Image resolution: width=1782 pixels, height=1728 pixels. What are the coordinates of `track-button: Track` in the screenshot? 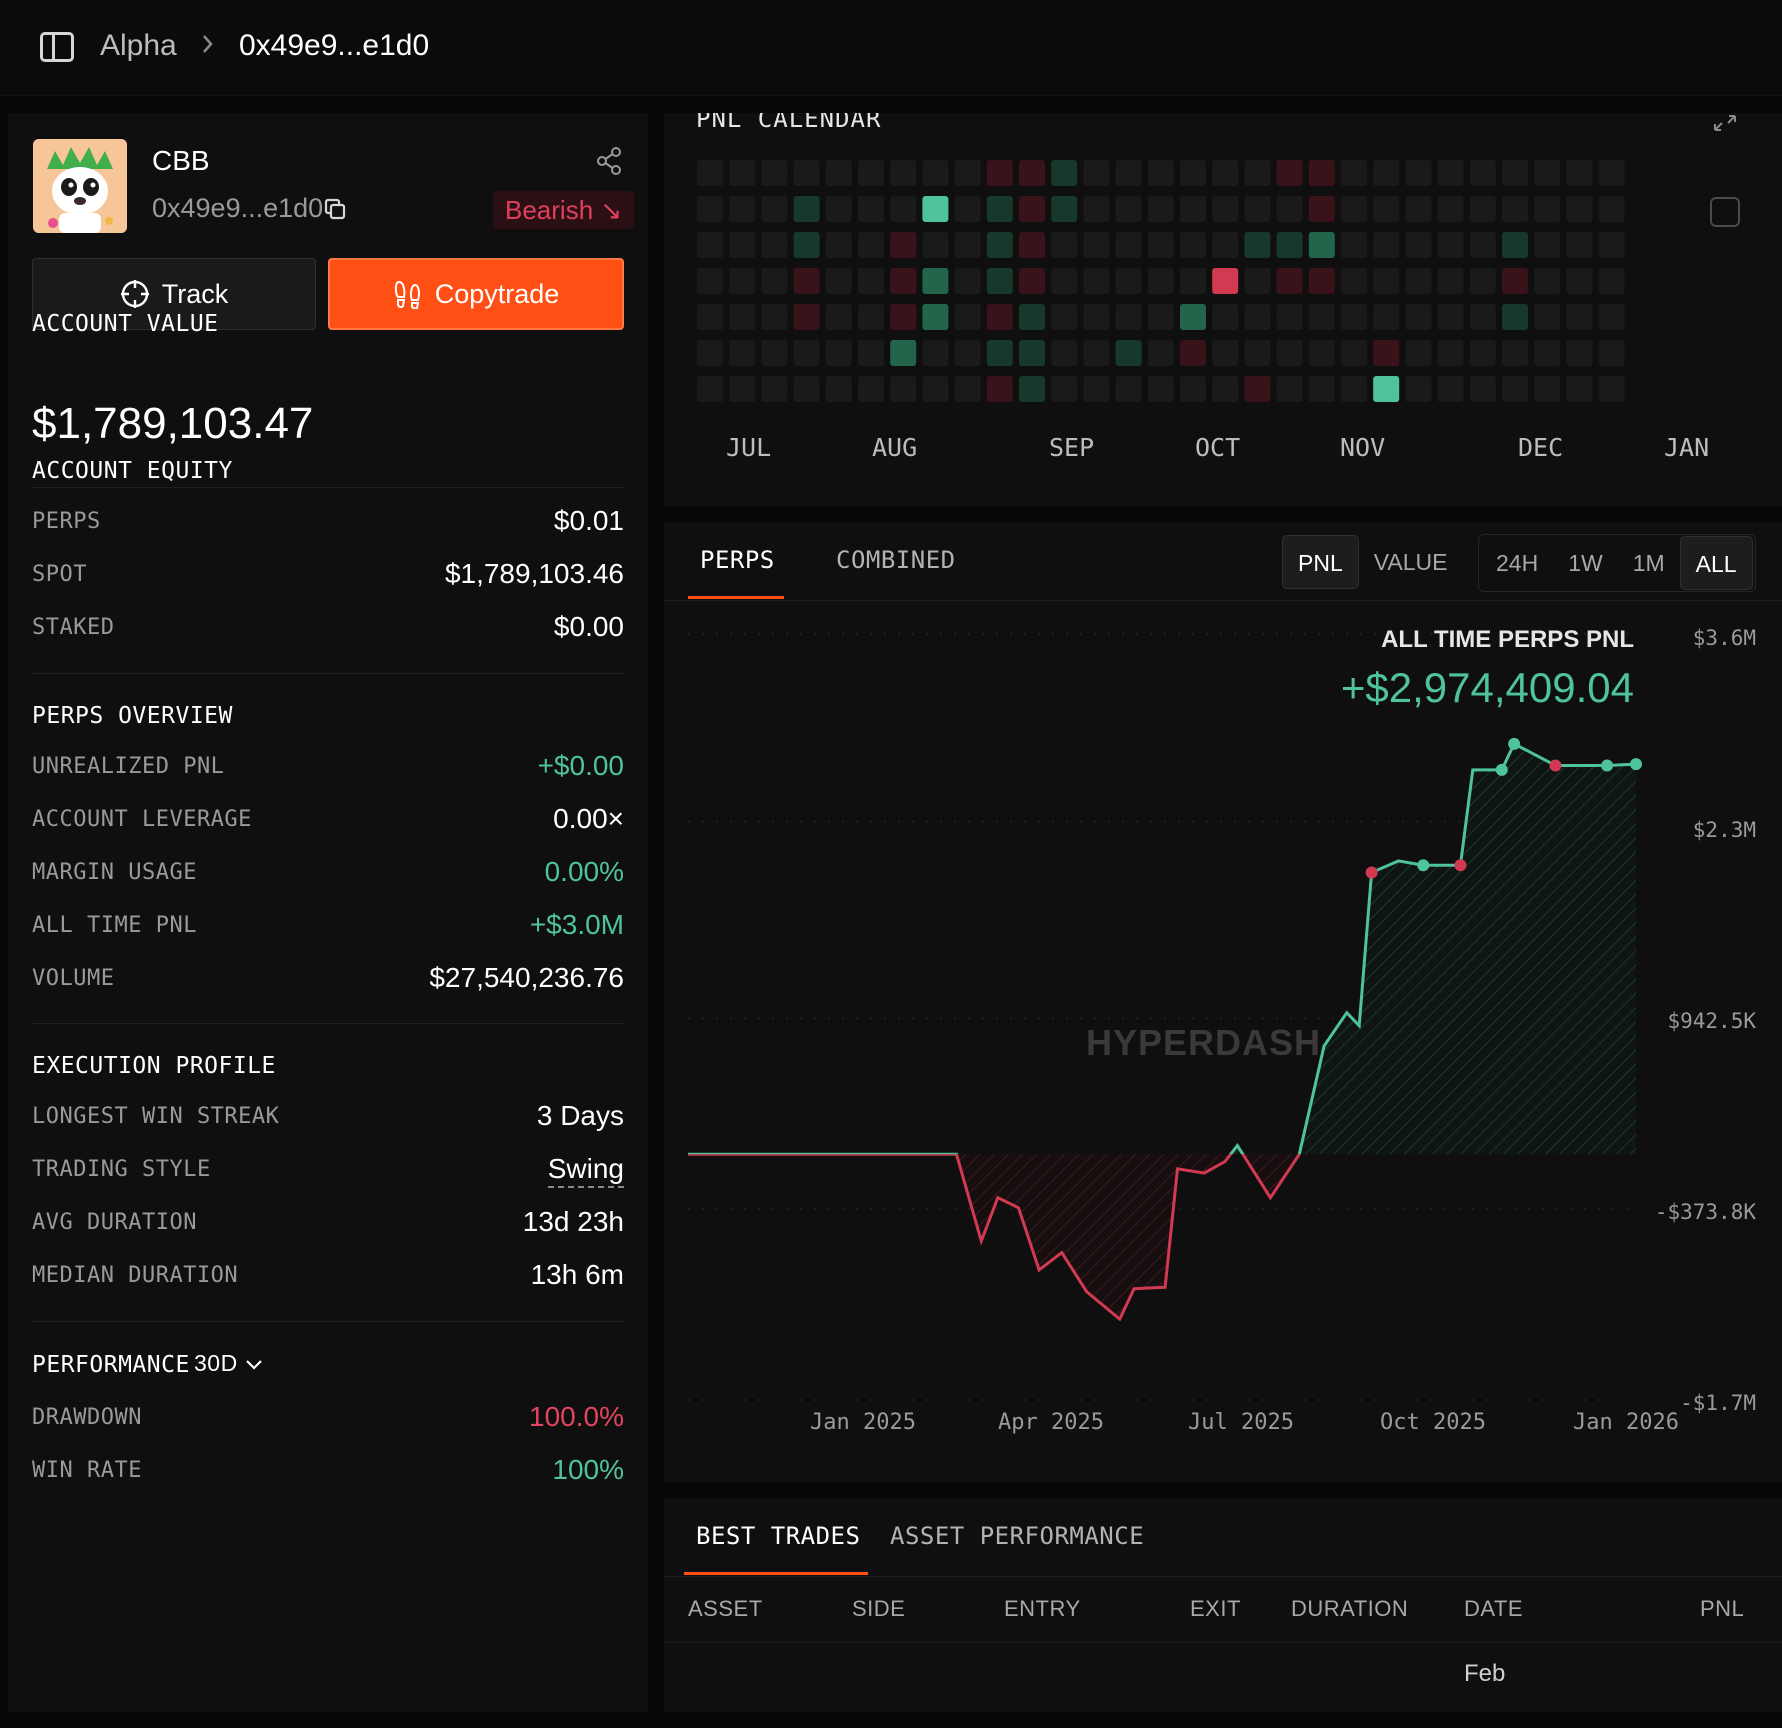 It's located at (174, 294).